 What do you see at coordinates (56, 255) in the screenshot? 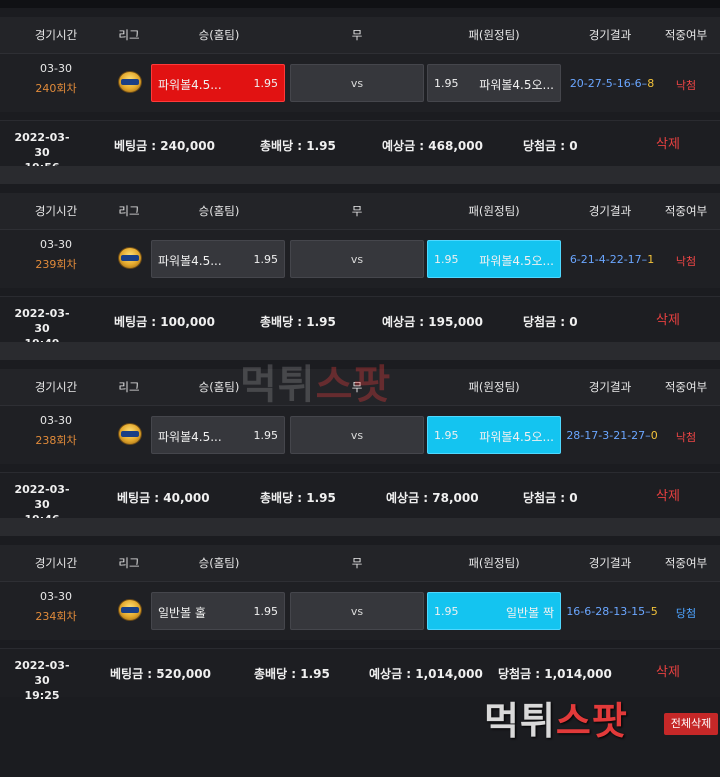
I see `game-time: 03-30 239회차` at bounding box center [56, 255].